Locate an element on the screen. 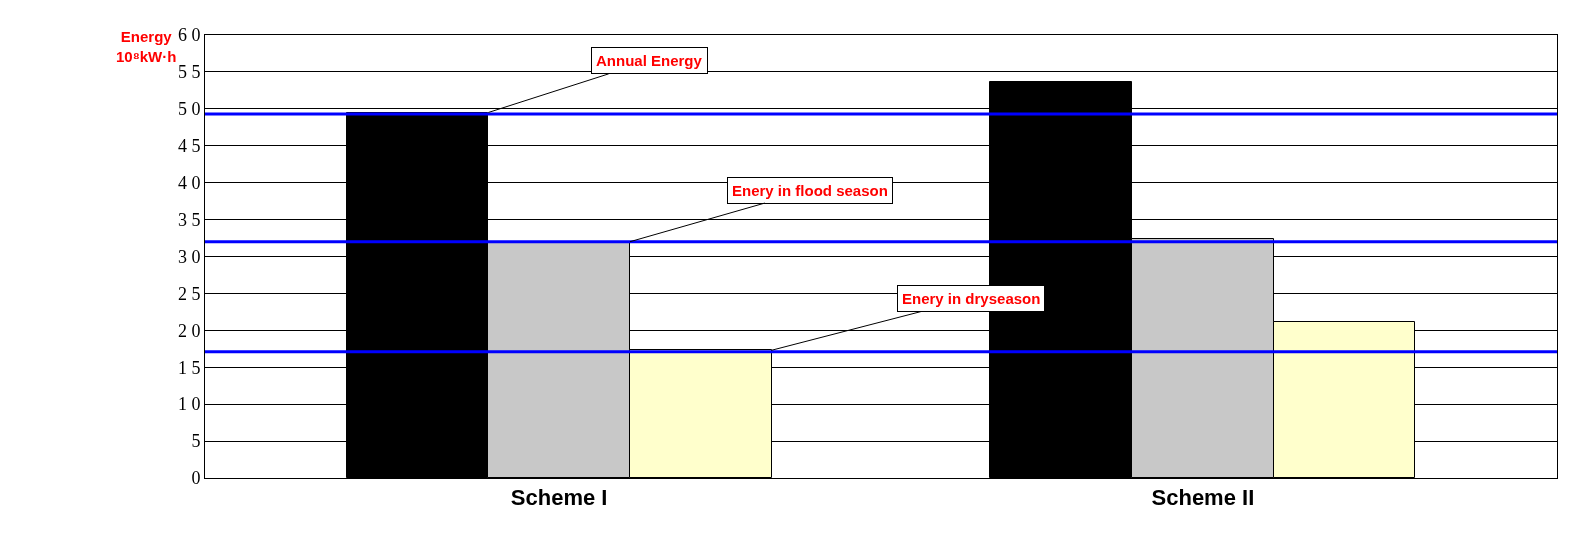  y-tick-label: 2 0 is located at coordinates (189, 330).